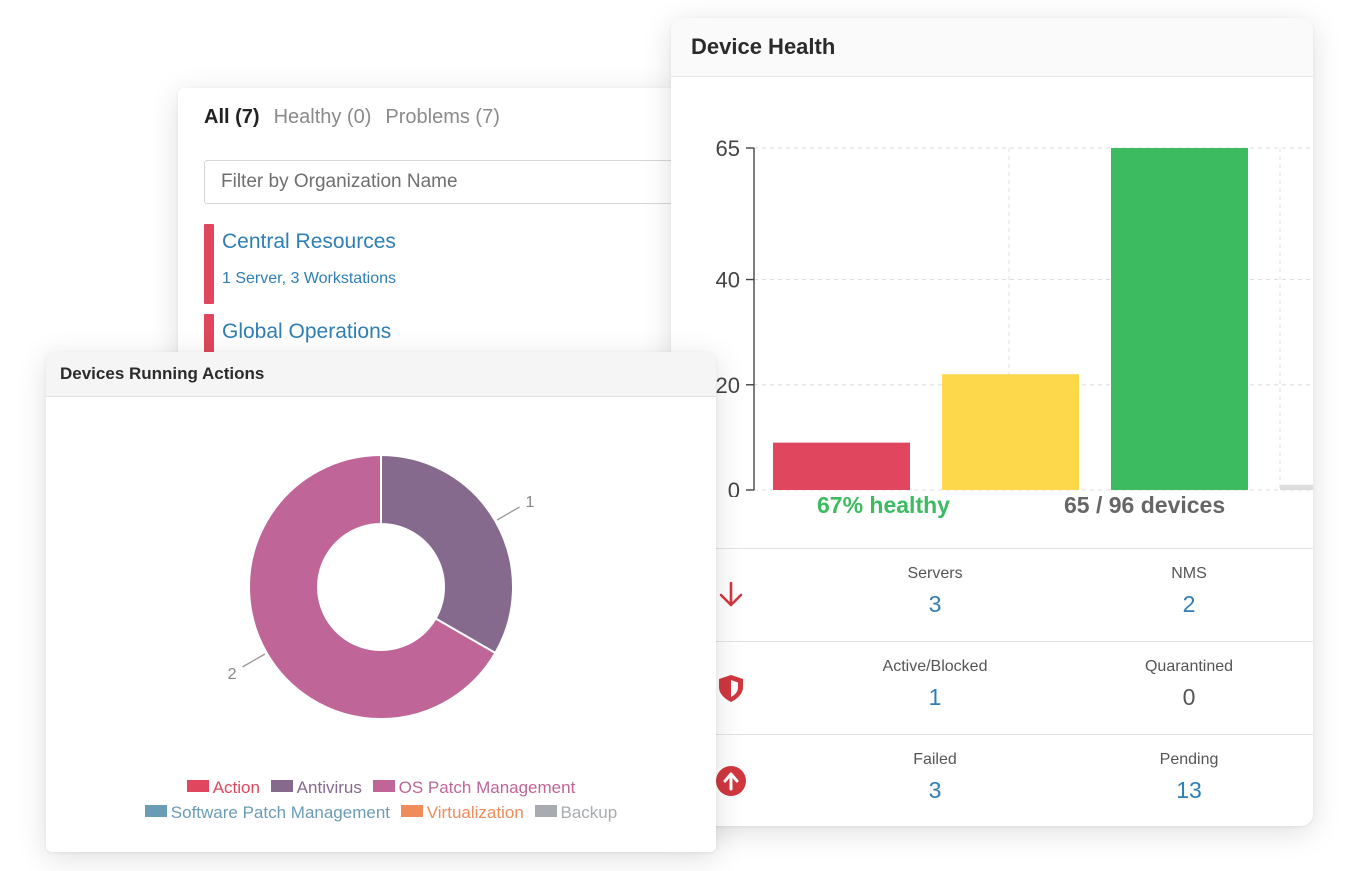 The width and height of the screenshot is (1353, 871). Describe the element at coordinates (731, 594) in the screenshot. I see `arrow-down-icon` at that location.